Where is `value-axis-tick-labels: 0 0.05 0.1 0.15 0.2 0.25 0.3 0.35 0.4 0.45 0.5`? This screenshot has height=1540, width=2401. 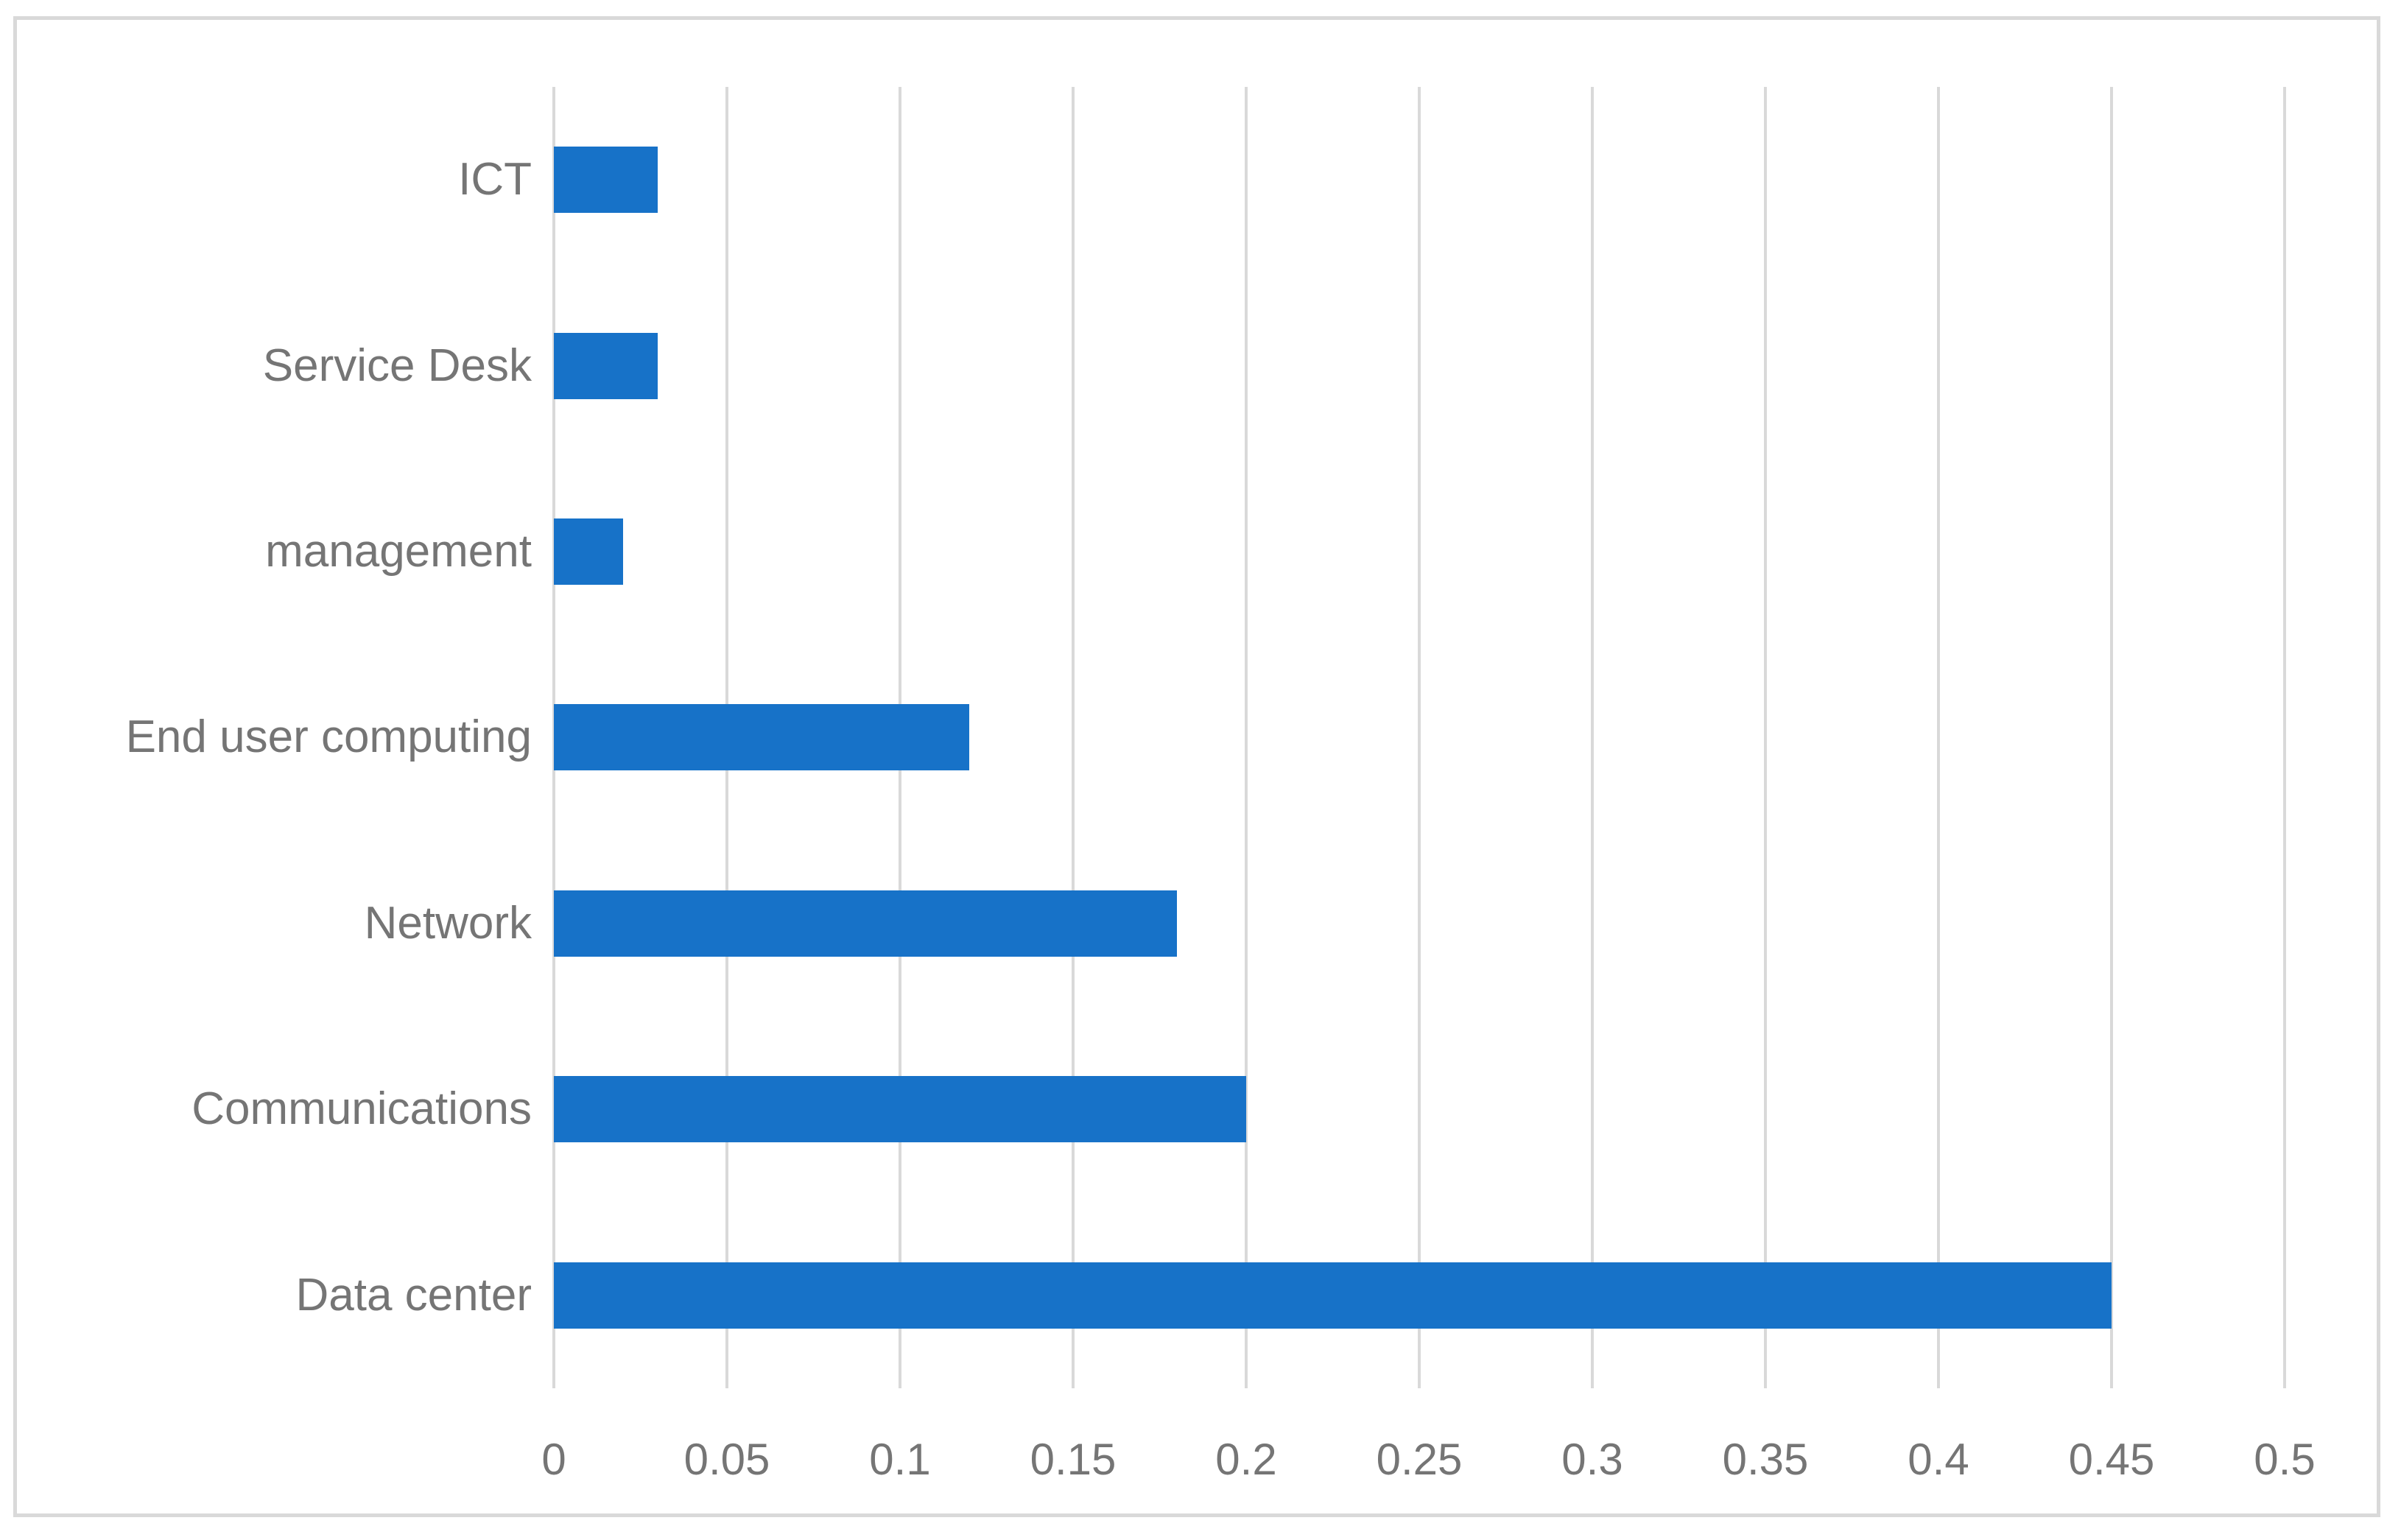 value-axis-tick-labels: 0 0.05 0.1 0.15 0.2 0.25 0.3 0.35 0.4 0.45 0.5 is located at coordinates (1428, 1469).